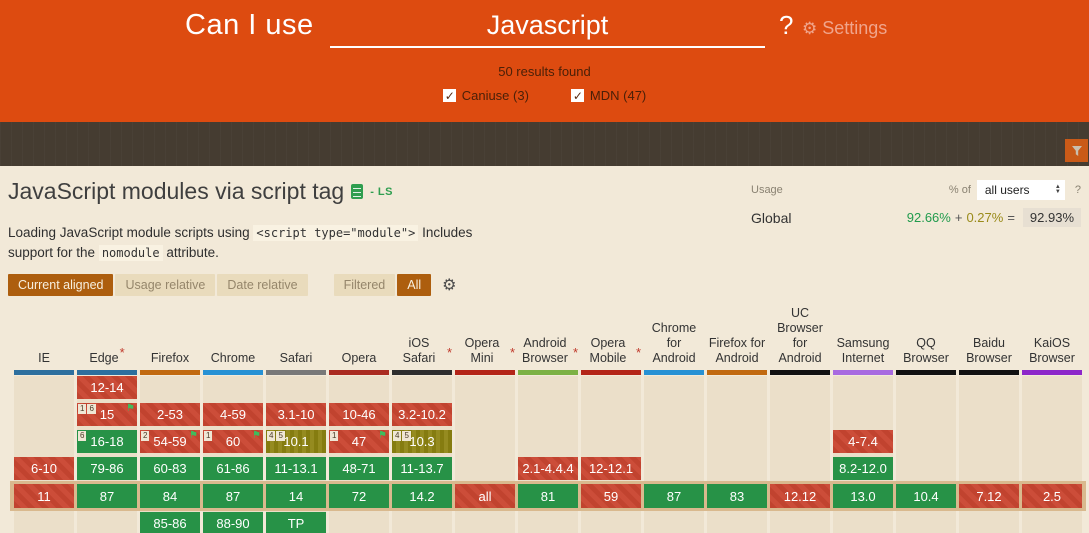  I want to click on filter-mdn: MDN (47), so click(608, 95).